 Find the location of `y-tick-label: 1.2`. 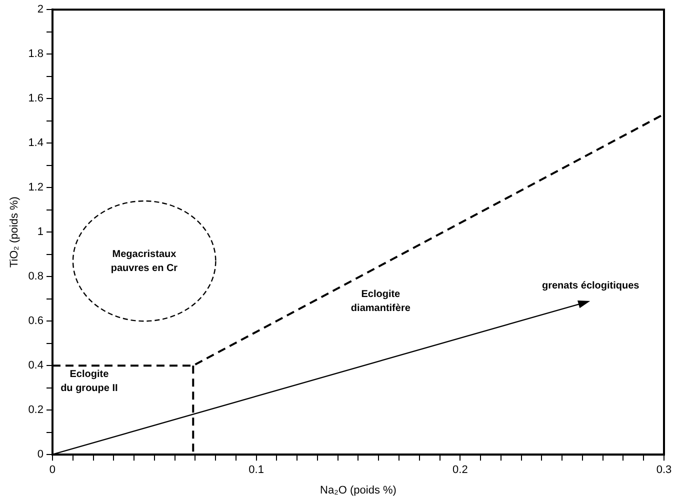

y-tick-label: 1.2 is located at coordinates (36, 188).